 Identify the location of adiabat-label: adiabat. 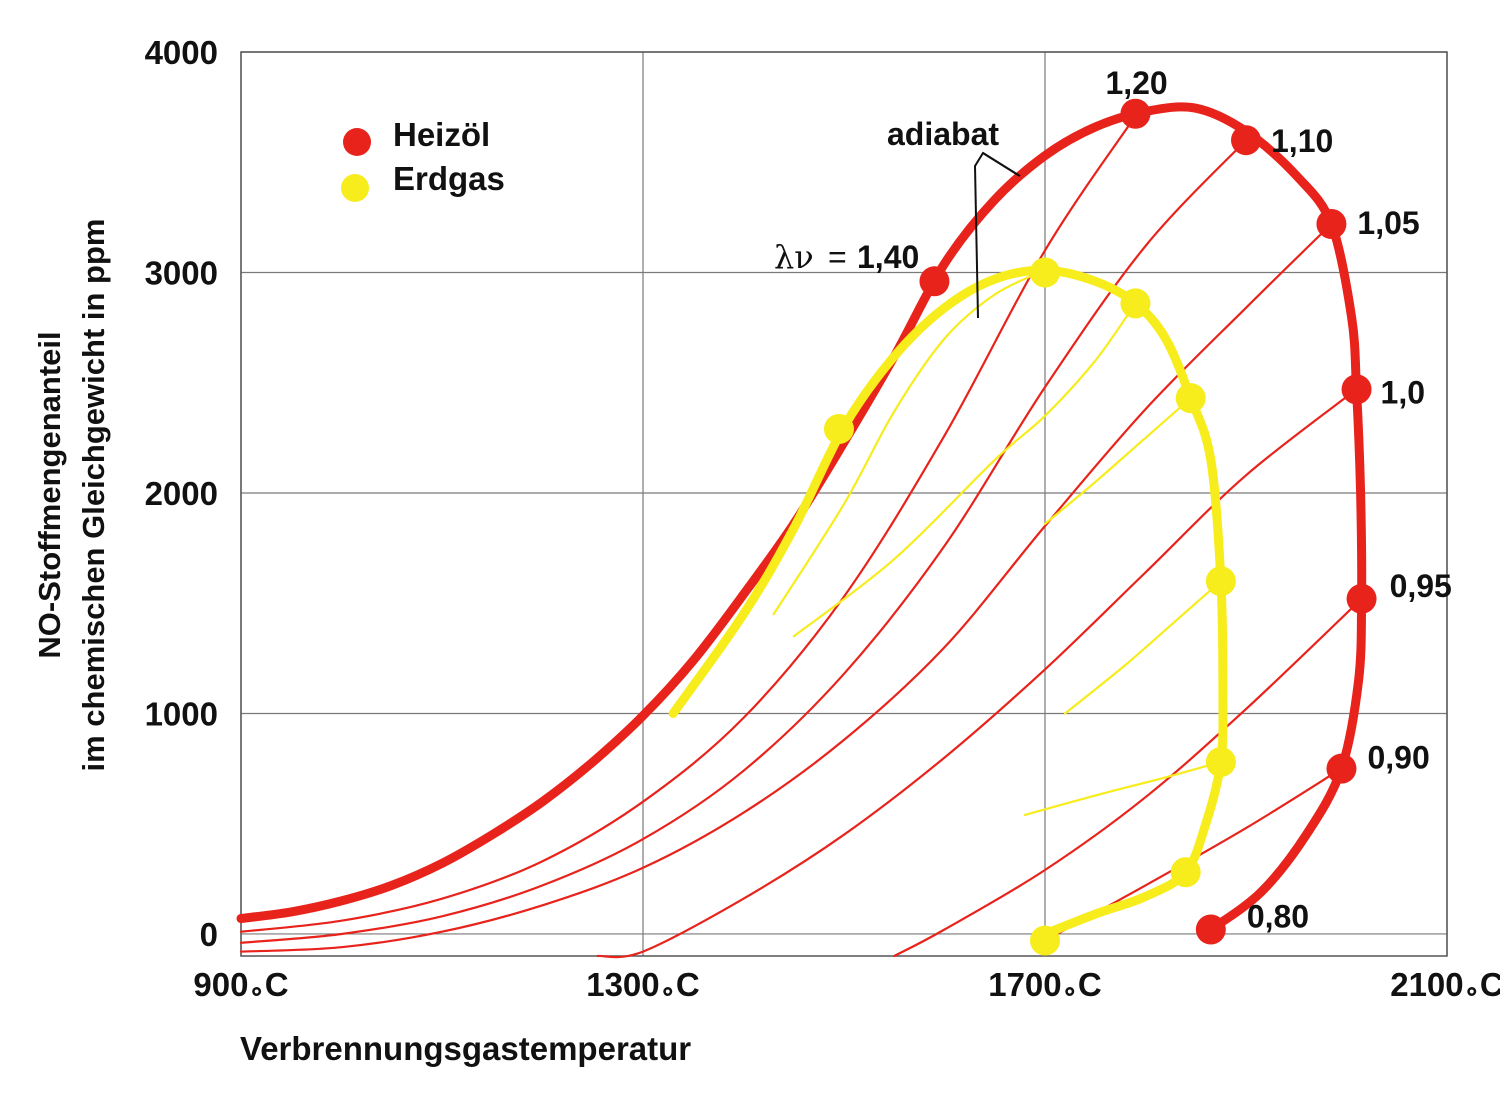
(943, 134).